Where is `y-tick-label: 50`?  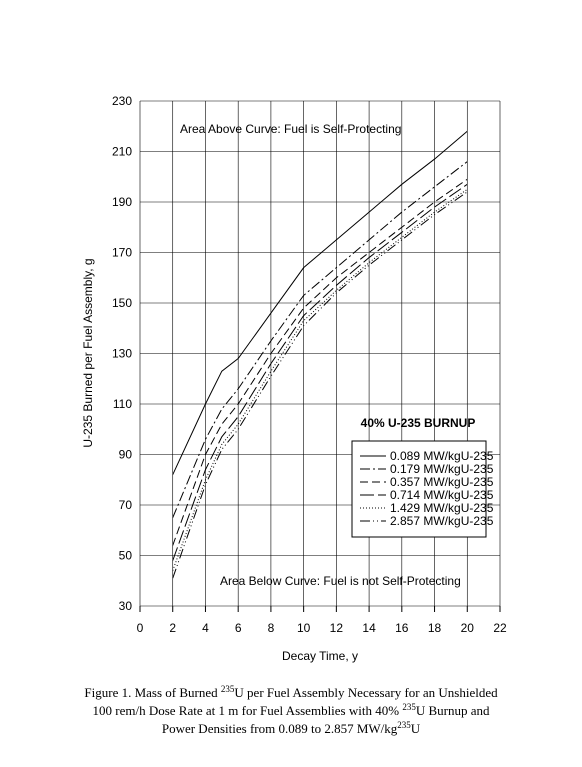 y-tick-label: 50 is located at coordinates (126, 556).